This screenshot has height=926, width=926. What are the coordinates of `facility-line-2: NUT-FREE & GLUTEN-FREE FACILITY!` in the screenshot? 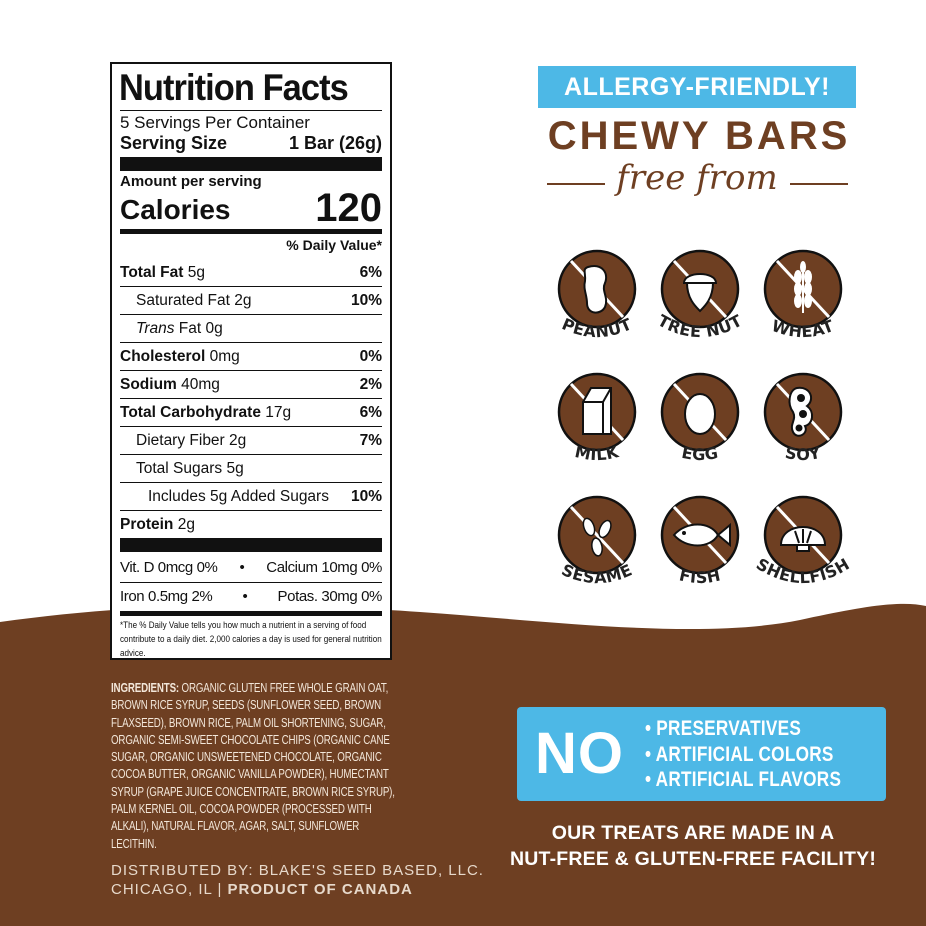 It's located at (693, 859).